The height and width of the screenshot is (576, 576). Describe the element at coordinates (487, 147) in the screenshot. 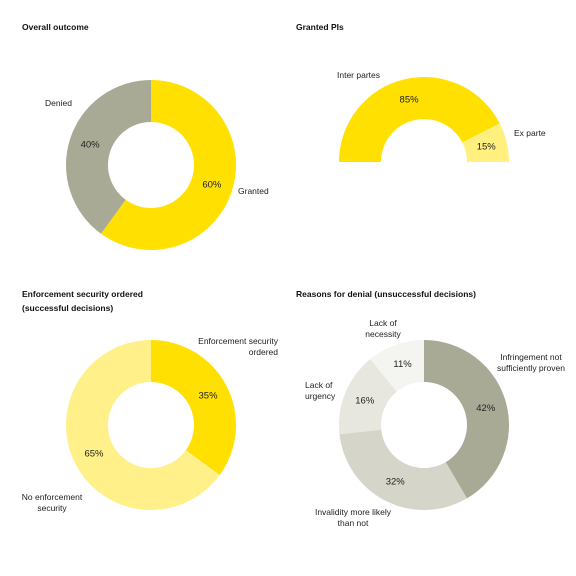

I see `value-label: 15%` at that location.